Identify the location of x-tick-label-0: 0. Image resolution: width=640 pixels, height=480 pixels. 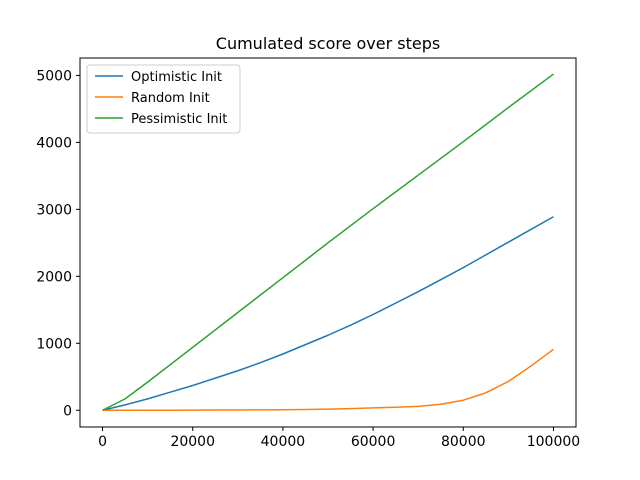
(102, 442).